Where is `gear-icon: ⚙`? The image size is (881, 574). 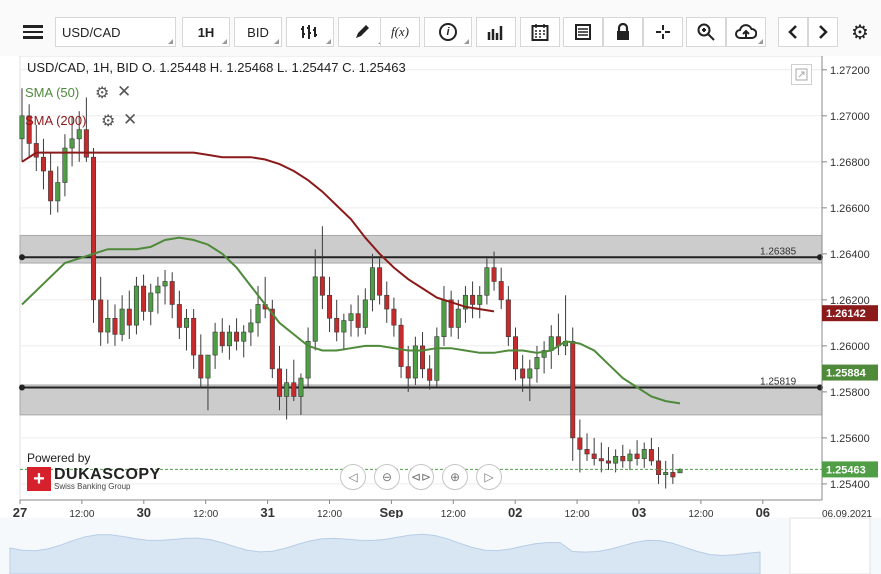
gear-icon: ⚙ is located at coordinates (860, 32).